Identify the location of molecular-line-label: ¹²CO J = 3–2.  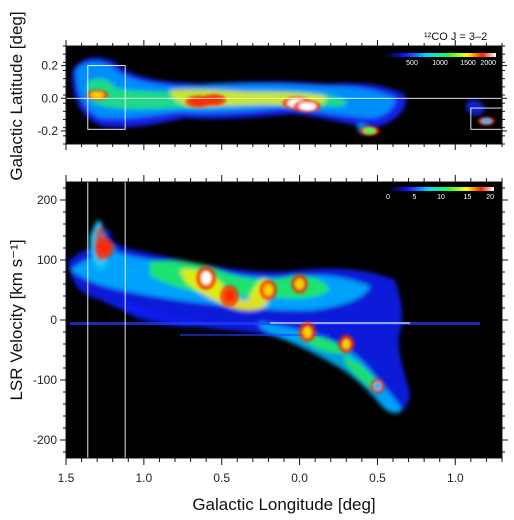
(455, 37).